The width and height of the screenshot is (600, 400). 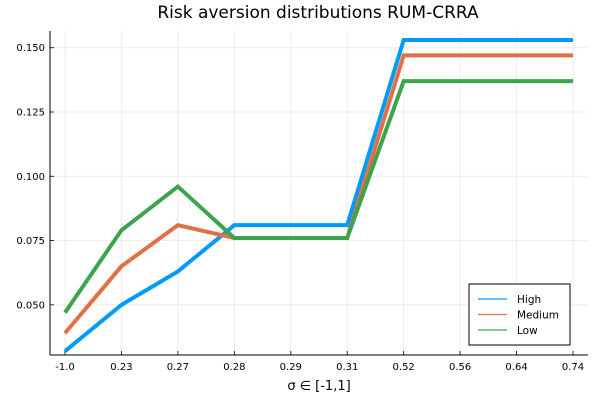 What do you see at coordinates (516, 367) in the screenshot?
I see `x-tick-label: 0.64` at bounding box center [516, 367].